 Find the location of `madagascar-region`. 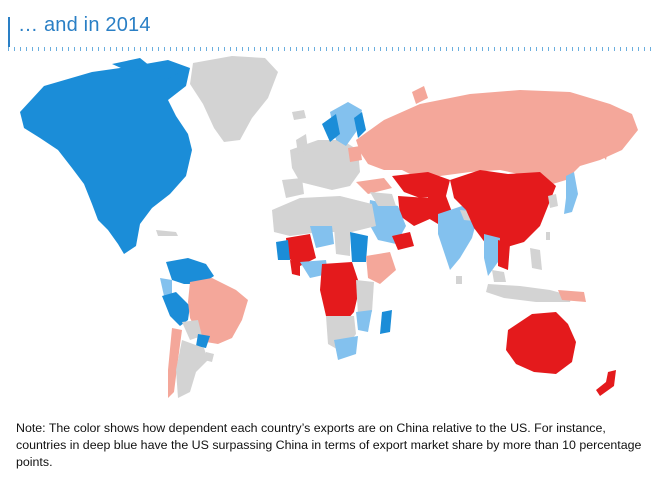

madagascar-region is located at coordinates (386, 322).